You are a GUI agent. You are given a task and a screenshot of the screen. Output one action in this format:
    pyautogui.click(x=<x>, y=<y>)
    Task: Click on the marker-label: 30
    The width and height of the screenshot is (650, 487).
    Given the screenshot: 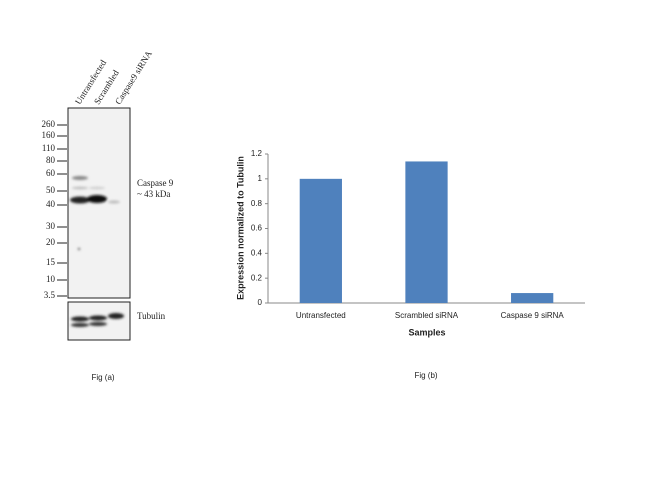 What is the action you would take?
    pyautogui.click(x=51, y=226)
    